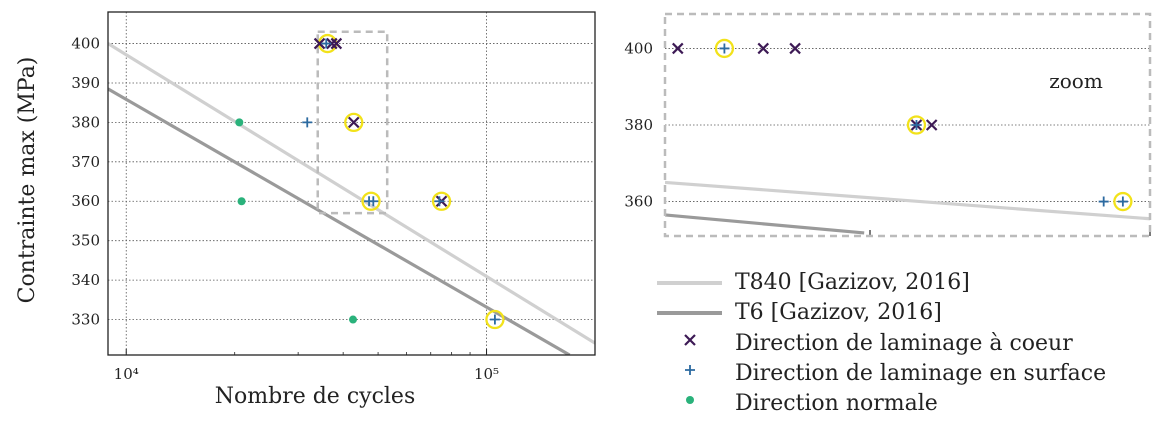 Image resolution: width=1168 pixels, height=423 pixels. What do you see at coordinates (85, 320) in the screenshot?
I see `y-tick-label: 330` at bounding box center [85, 320].